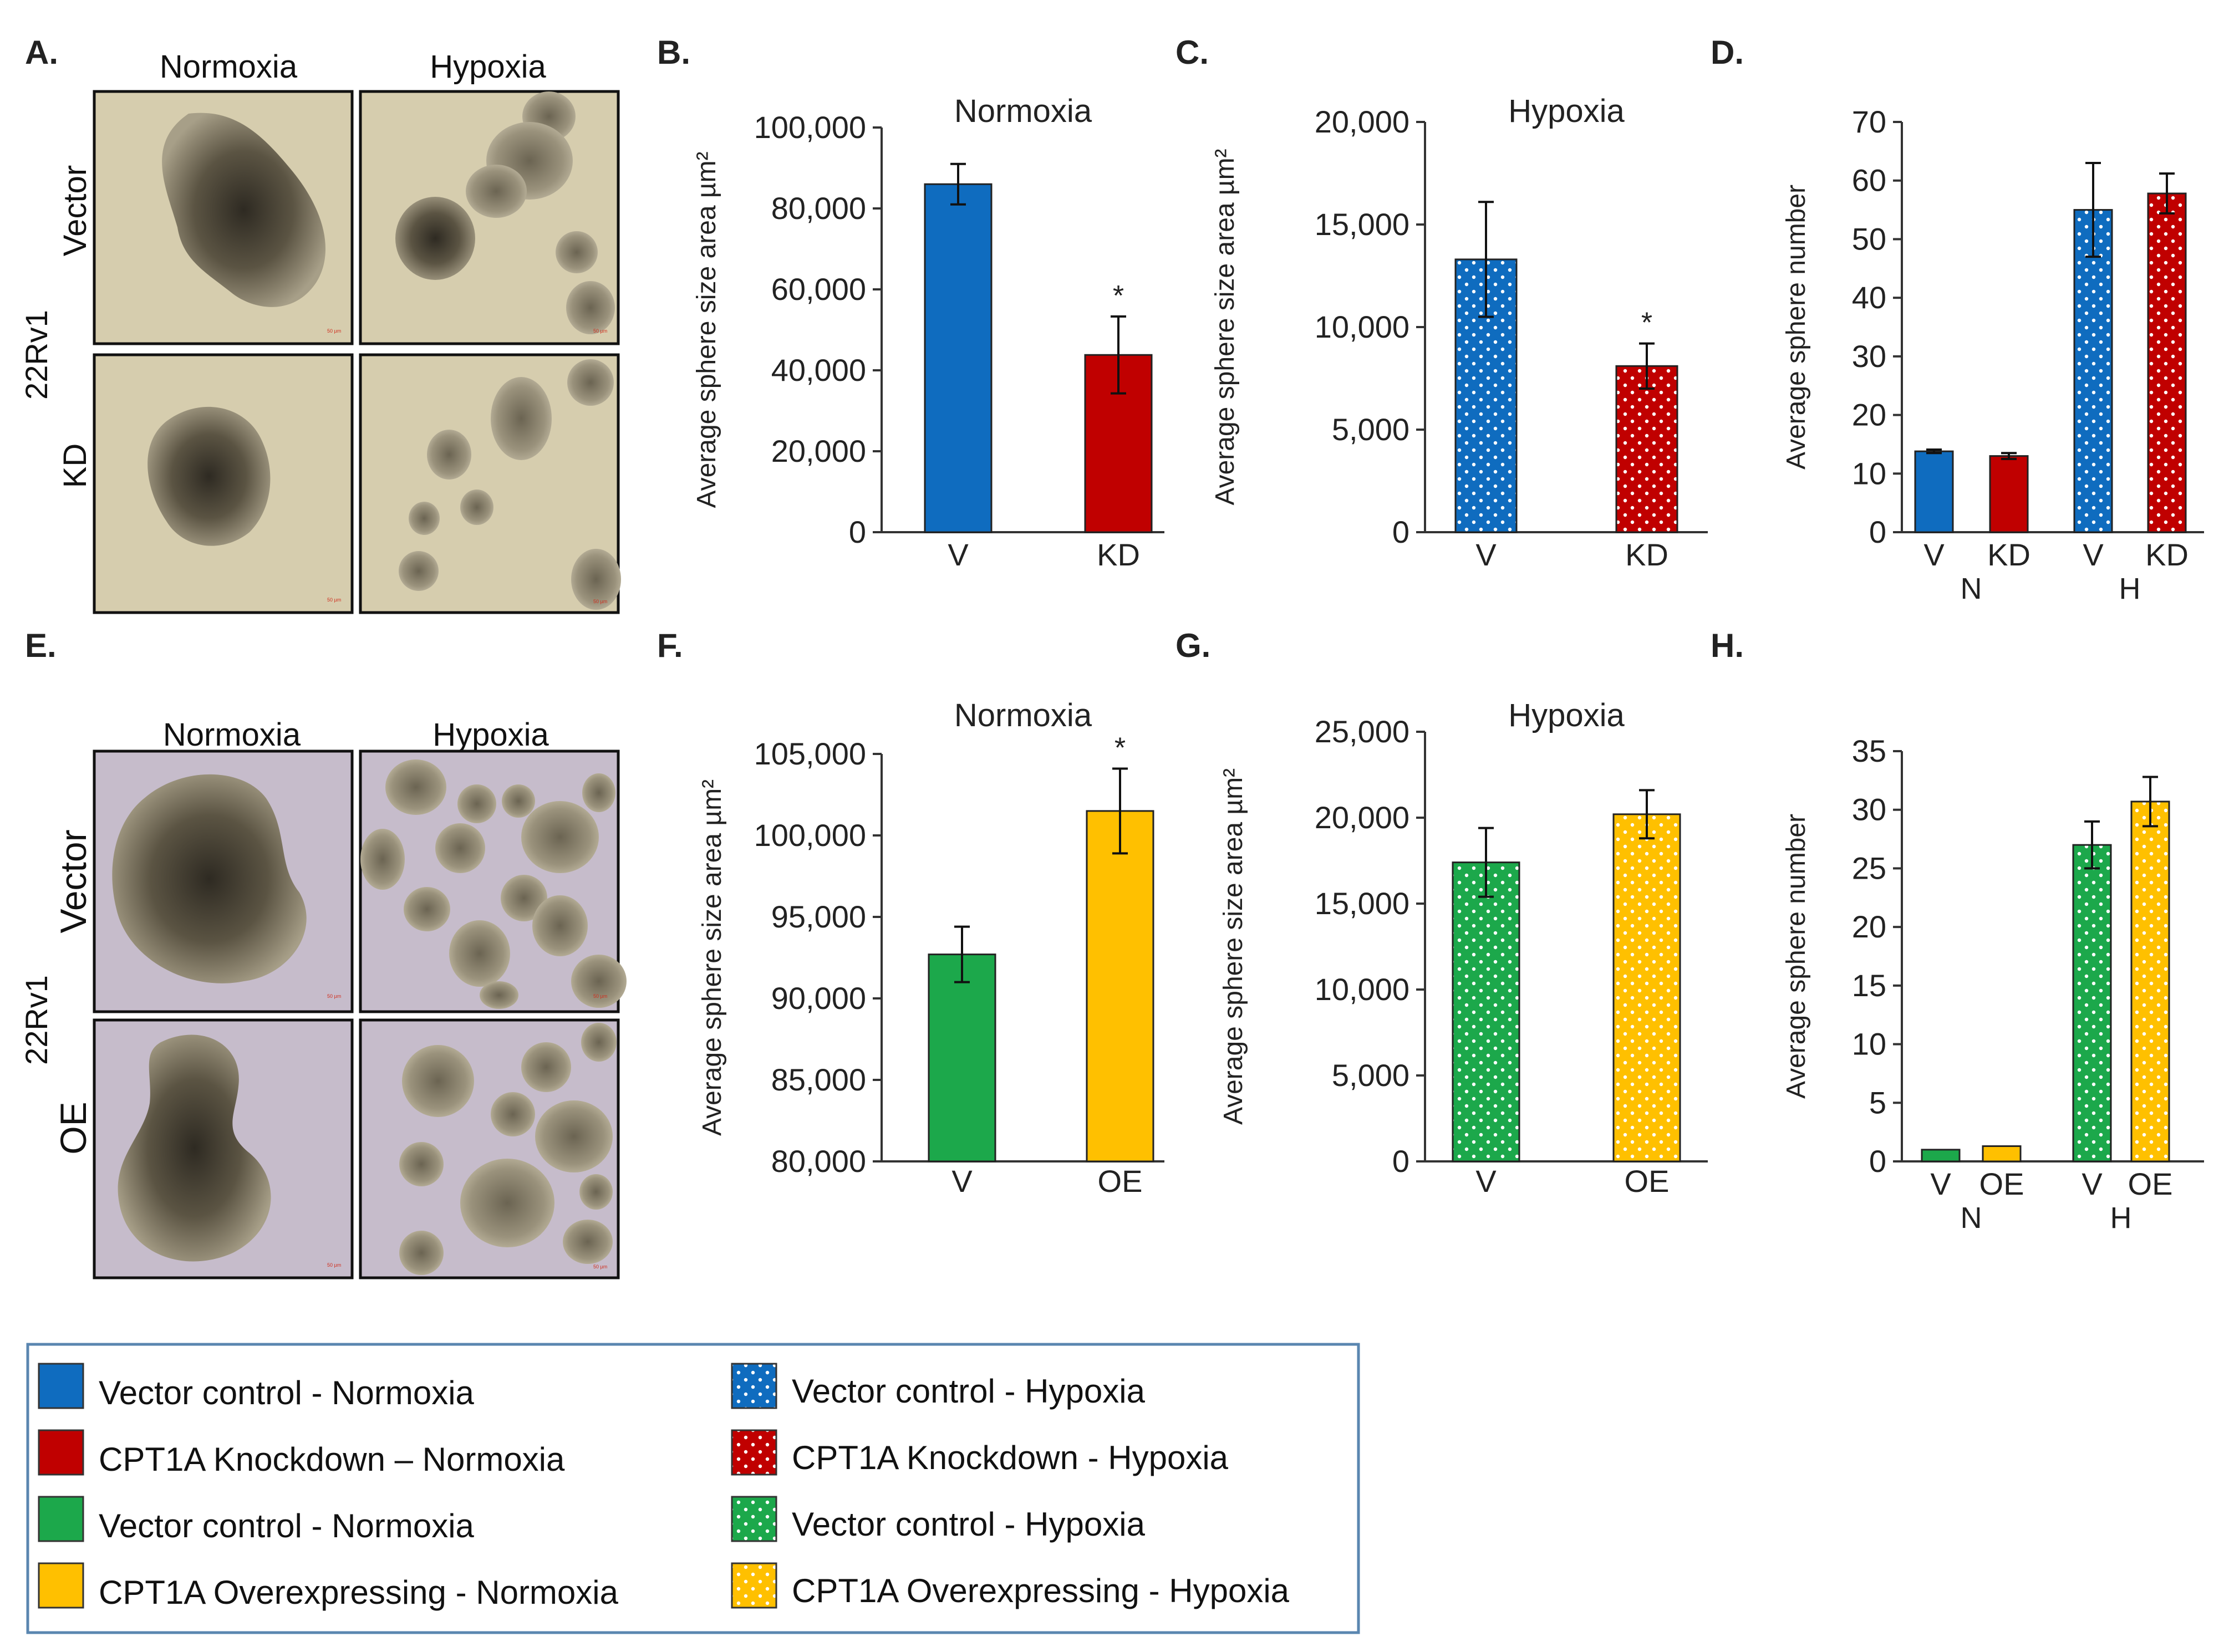  What do you see at coordinates (1727, 645) in the screenshot?
I see `panel-letter-h: H.` at bounding box center [1727, 645].